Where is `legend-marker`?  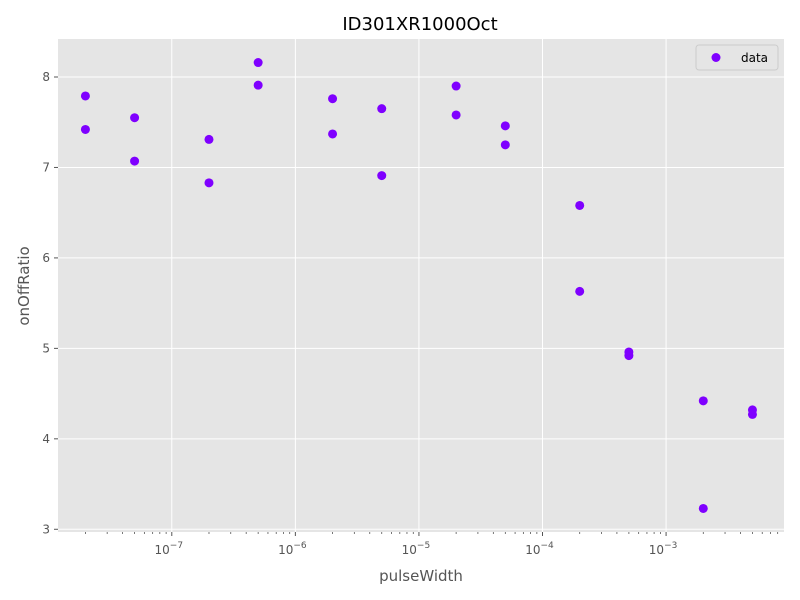 legend-marker is located at coordinates (716, 57).